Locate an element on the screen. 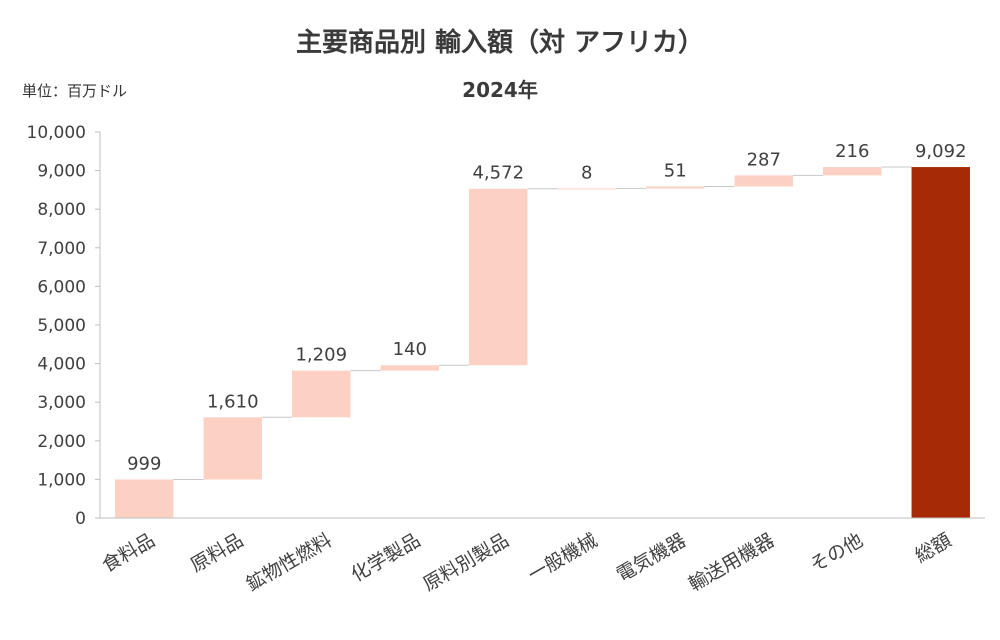 This screenshot has width=1000, height=640. x-tick-label: 輸送用機器 is located at coordinates (731, 562).